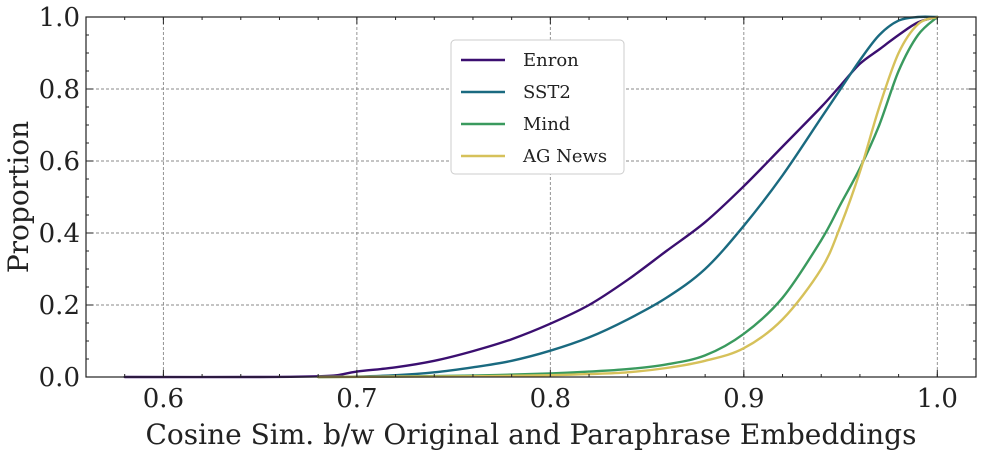 The height and width of the screenshot is (456, 997). What do you see at coordinates (59, 306) in the screenshot?
I see `y-tick-label: 0.2` at bounding box center [59, 306].